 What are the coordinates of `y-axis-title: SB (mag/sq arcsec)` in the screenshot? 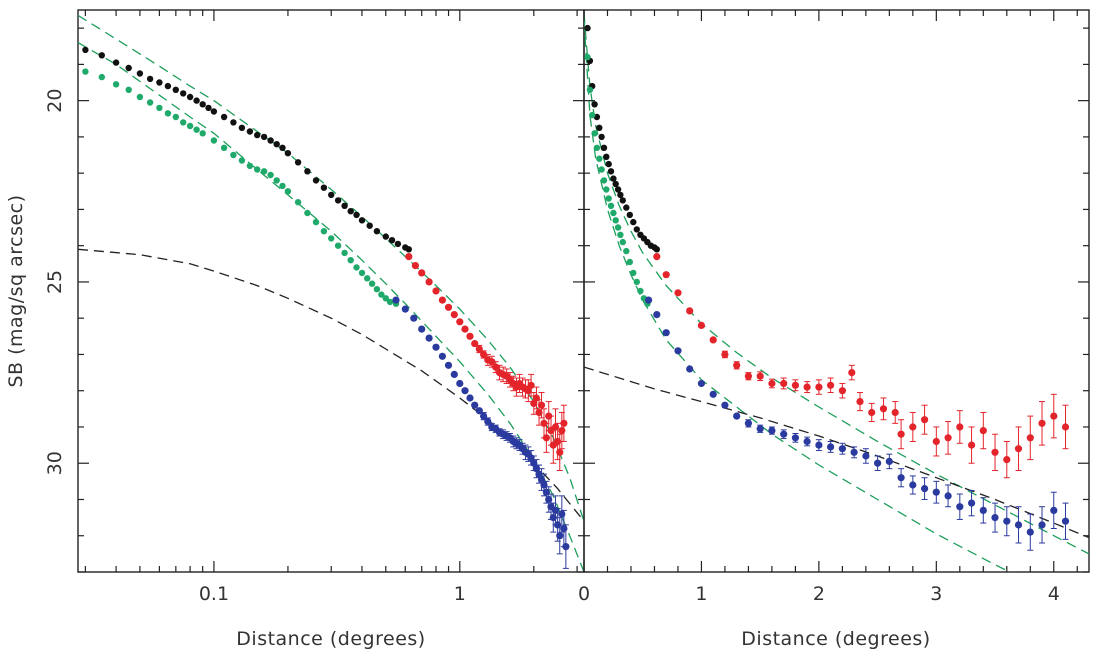 It's located at (16, 290).